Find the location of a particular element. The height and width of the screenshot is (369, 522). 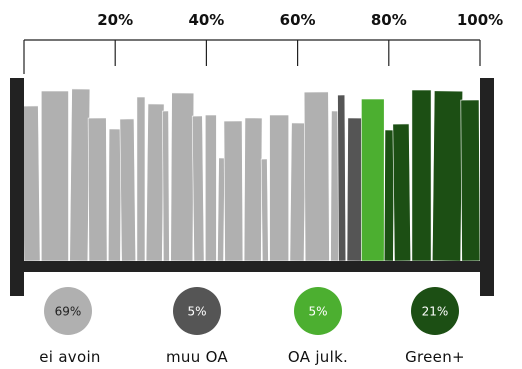

axis-tick-label: 20% is located at coordinates (115, 20).